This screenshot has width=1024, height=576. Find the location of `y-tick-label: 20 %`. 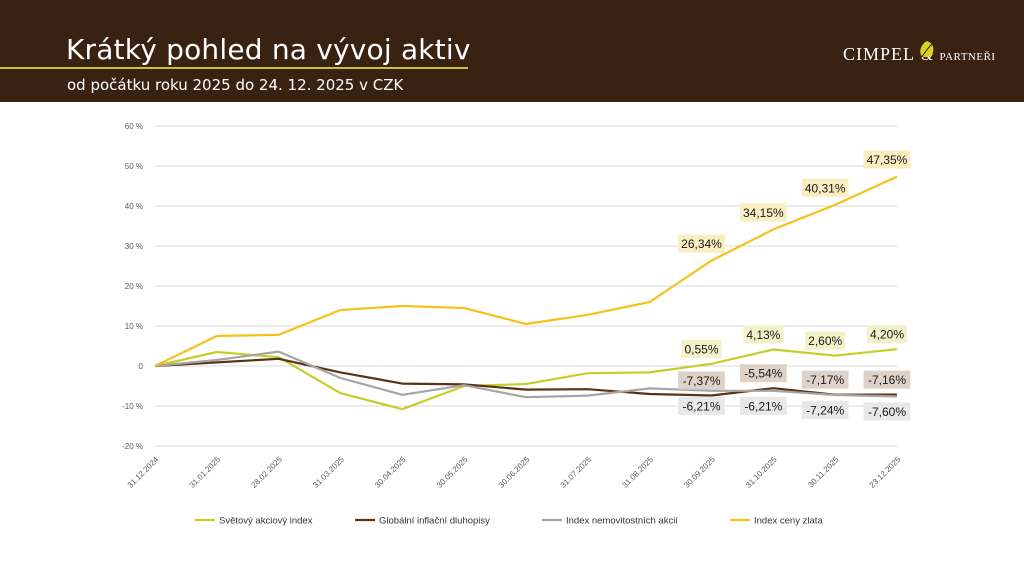

y-tick-label: 20 % is located at coordinates (134, 286).